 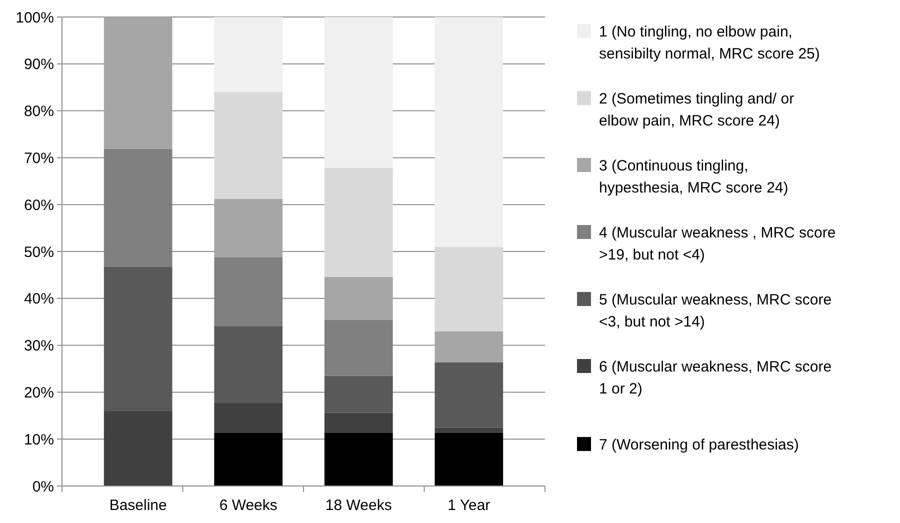 What do you see at coordinates (138, 505) in the screenshot?
I see `x-tick-label: Baseline` at bounding box center [138, 505].